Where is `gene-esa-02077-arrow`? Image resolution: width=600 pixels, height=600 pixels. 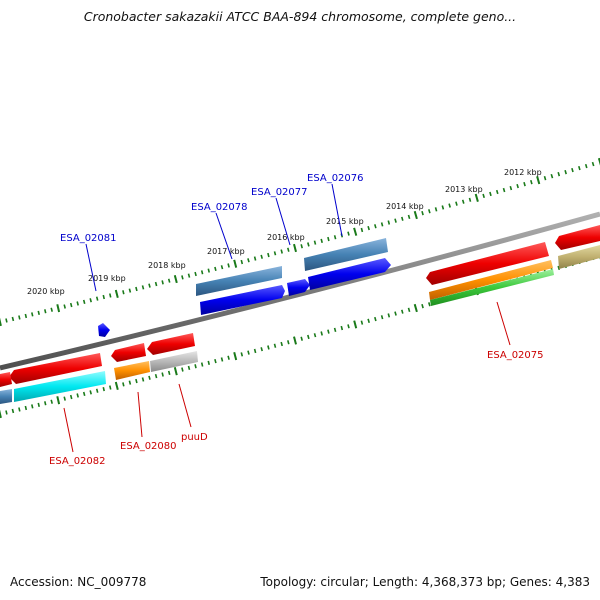 gene-esa-02077-arrow is located at coordinates (298, 287).